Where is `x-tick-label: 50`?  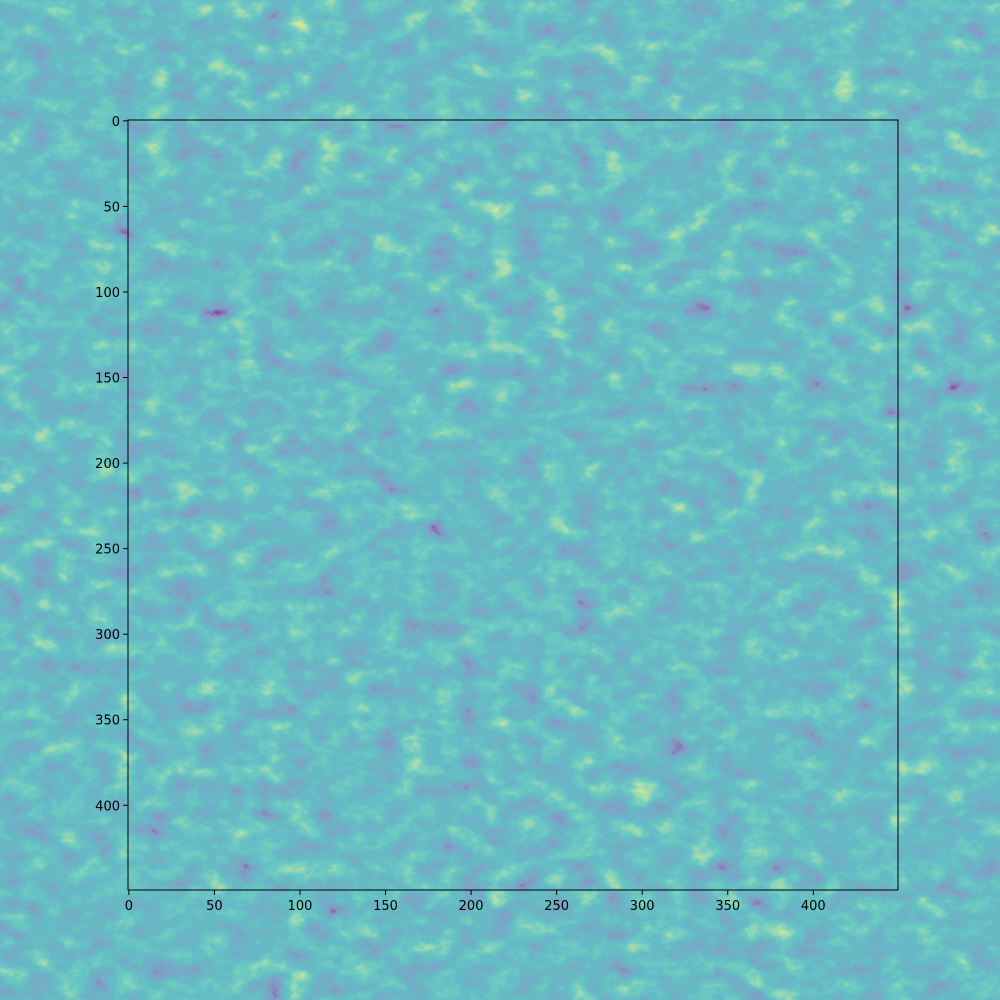
x-tick-label: 50 is located at coordinates (214, 906).